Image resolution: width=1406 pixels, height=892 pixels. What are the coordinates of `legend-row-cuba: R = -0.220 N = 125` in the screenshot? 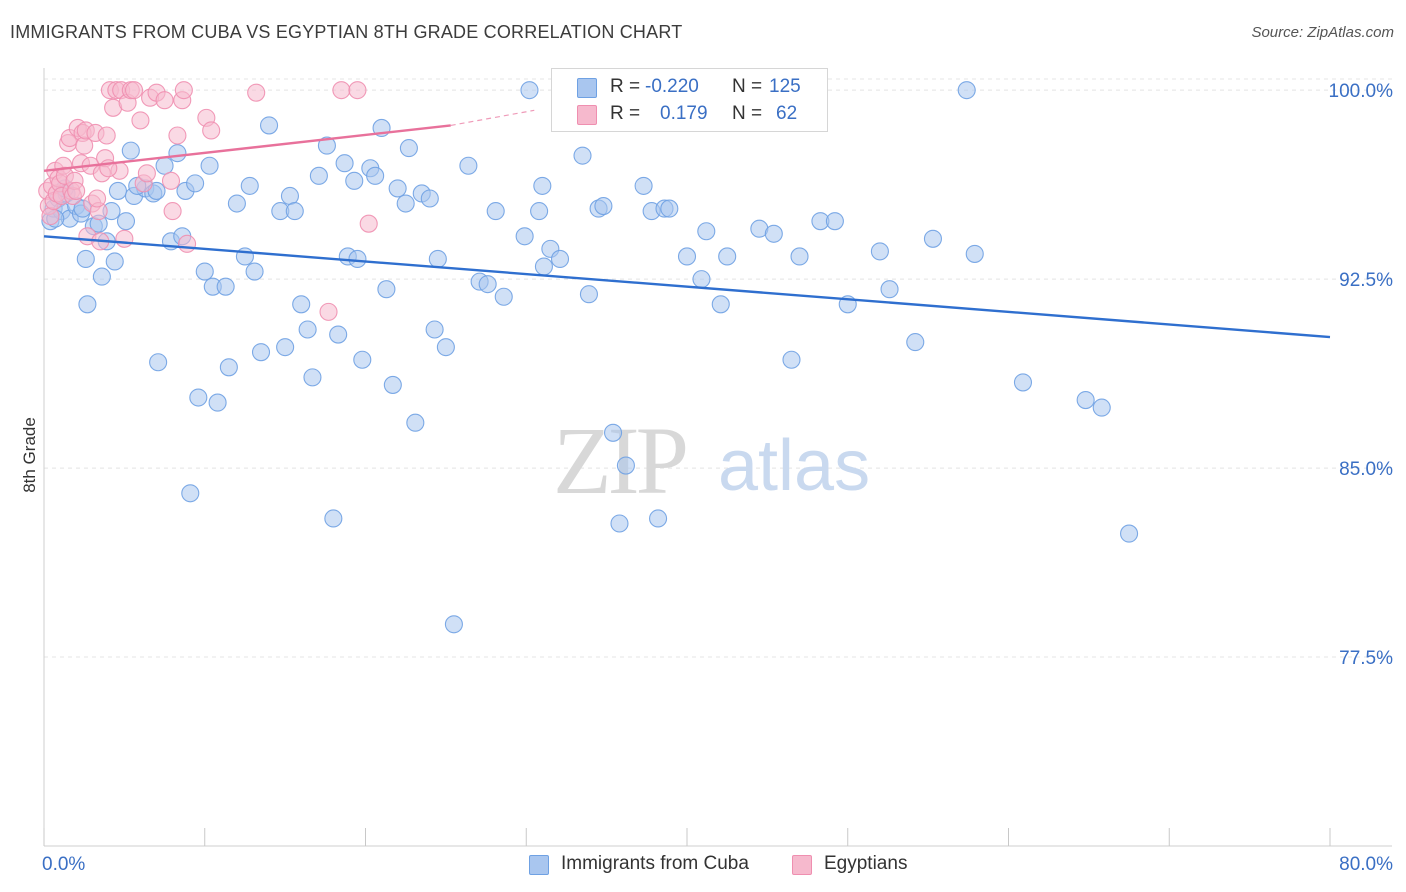 It's located at (689, 87).